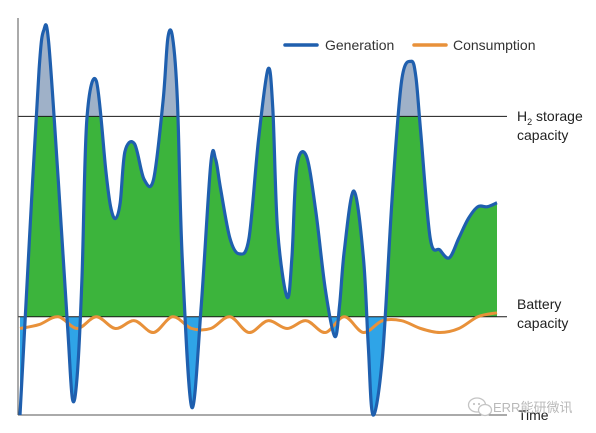  I want to click on battery-label: Battery capacity, so click(542, 313).